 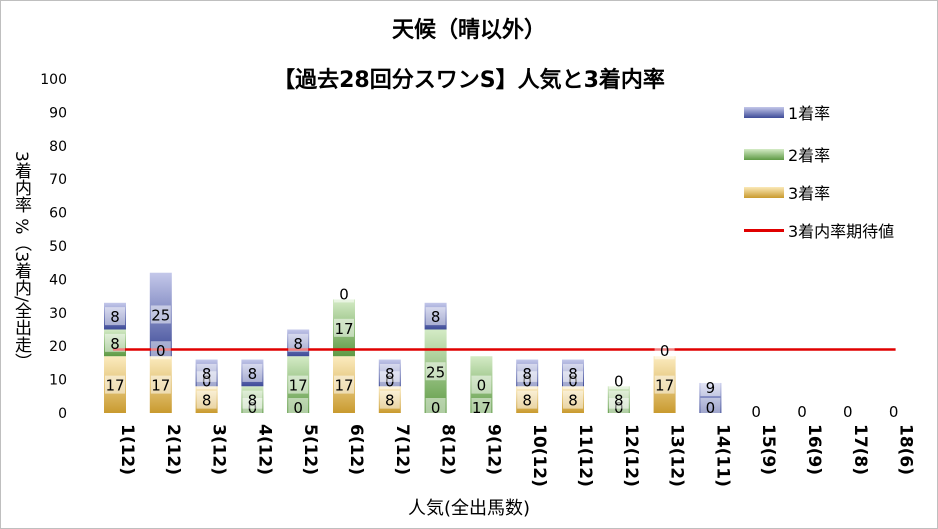 What do you see at coordinates (764, 112) in the screenshot?
I see `legend-swatch-1st` at bounding box center [764, 112].